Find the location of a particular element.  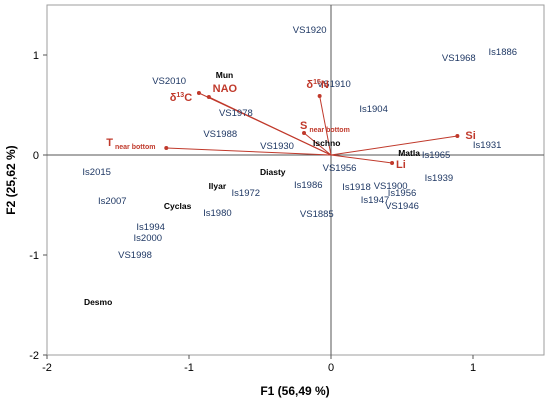

vectors-layer is located at coordinates (312, 128).